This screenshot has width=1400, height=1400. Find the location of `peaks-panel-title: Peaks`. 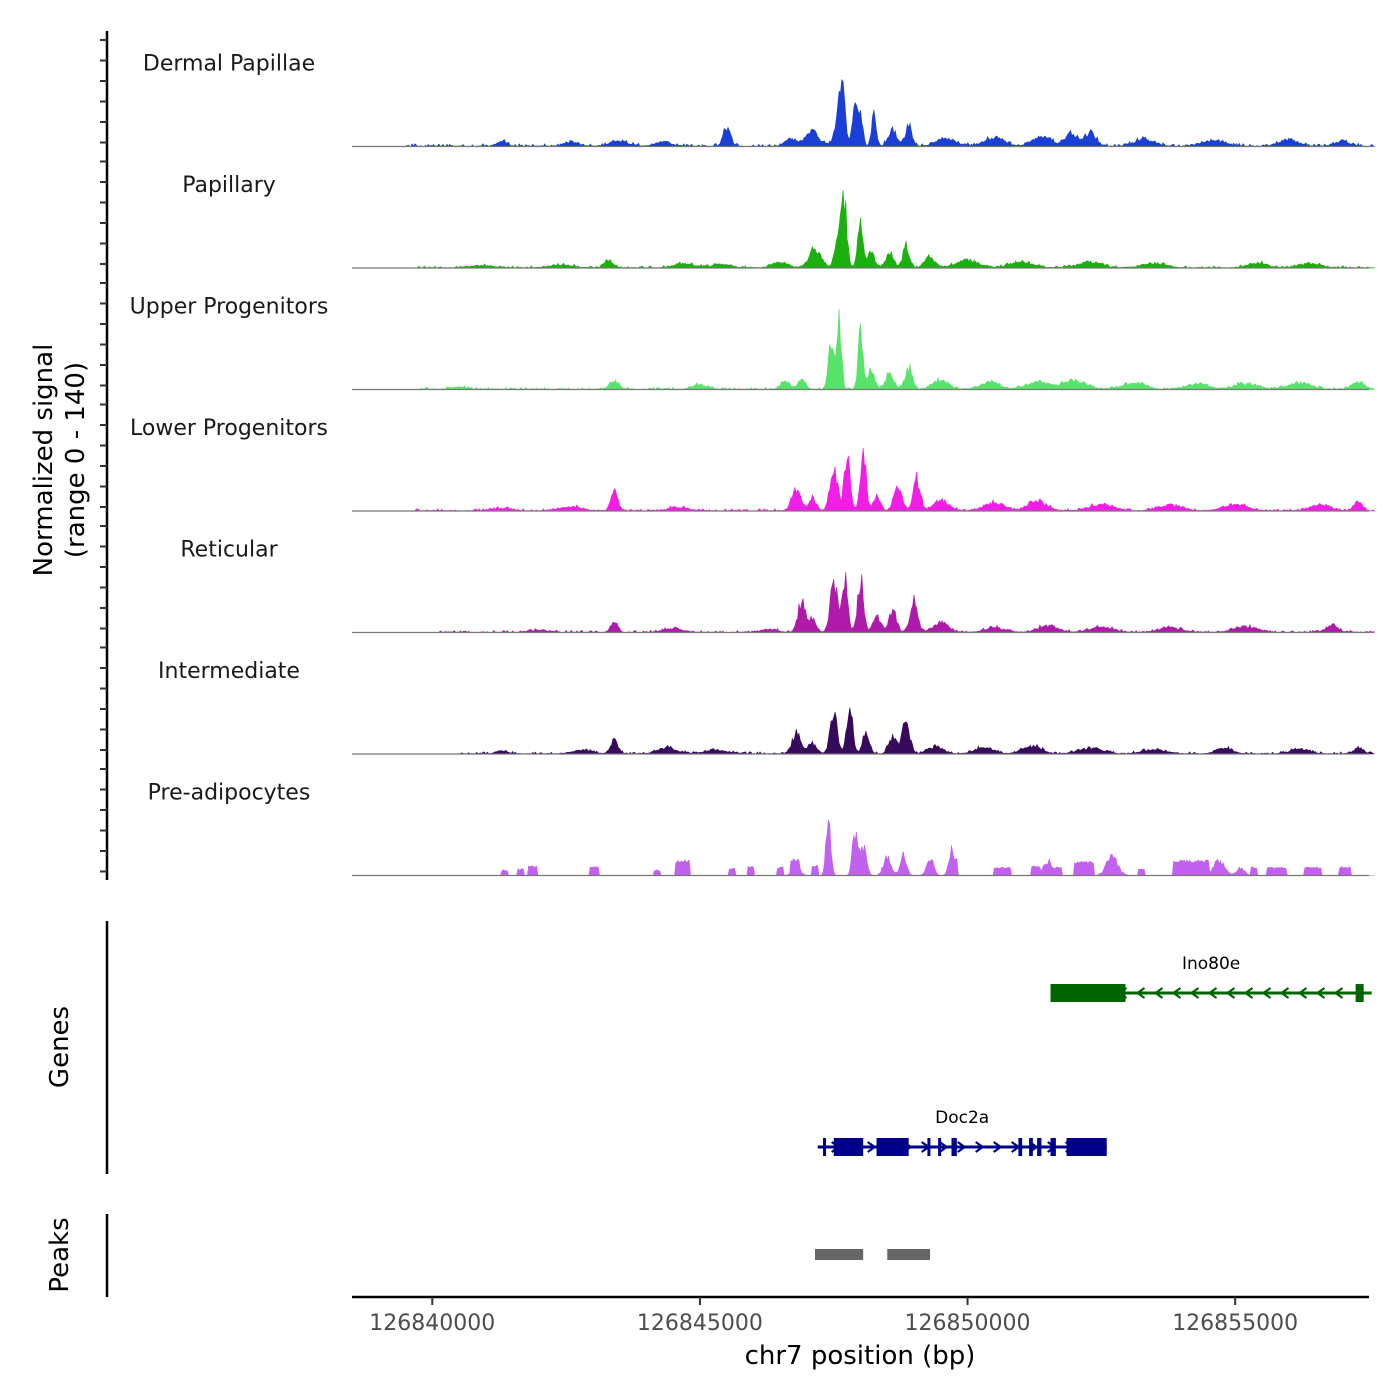

peaks-panel-title: Peaks is located at coordinates (60, 1254).